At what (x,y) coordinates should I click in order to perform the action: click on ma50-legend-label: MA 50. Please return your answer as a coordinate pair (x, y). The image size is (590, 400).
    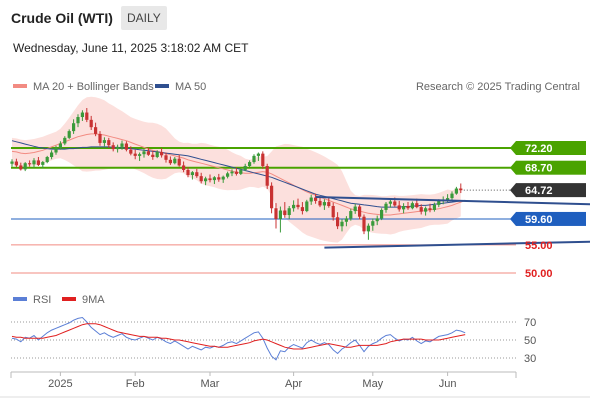
    Looking at the image, I should click on (190, 87).